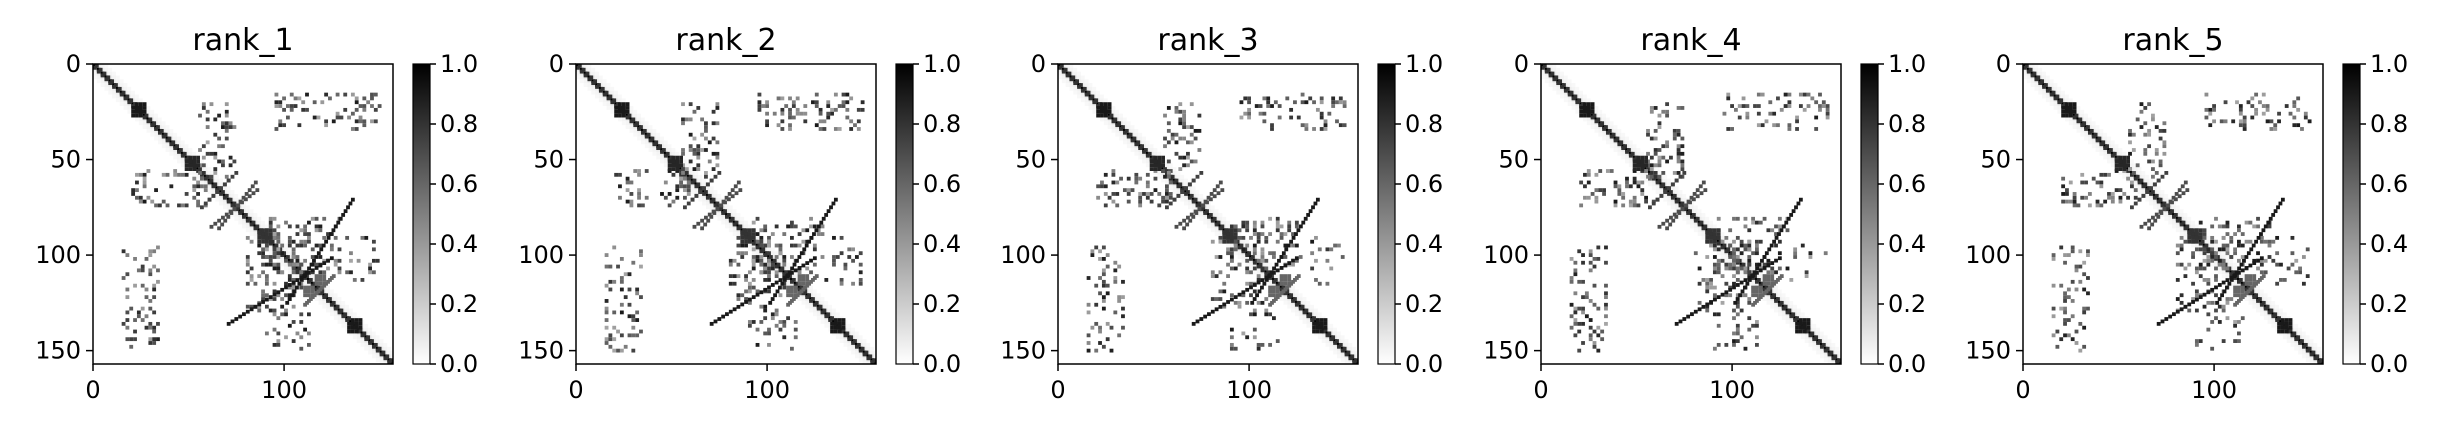 This screenshot has width=2437, height=432. I want to click on colorbar-tick-label: 0.0, so click(459, 364).